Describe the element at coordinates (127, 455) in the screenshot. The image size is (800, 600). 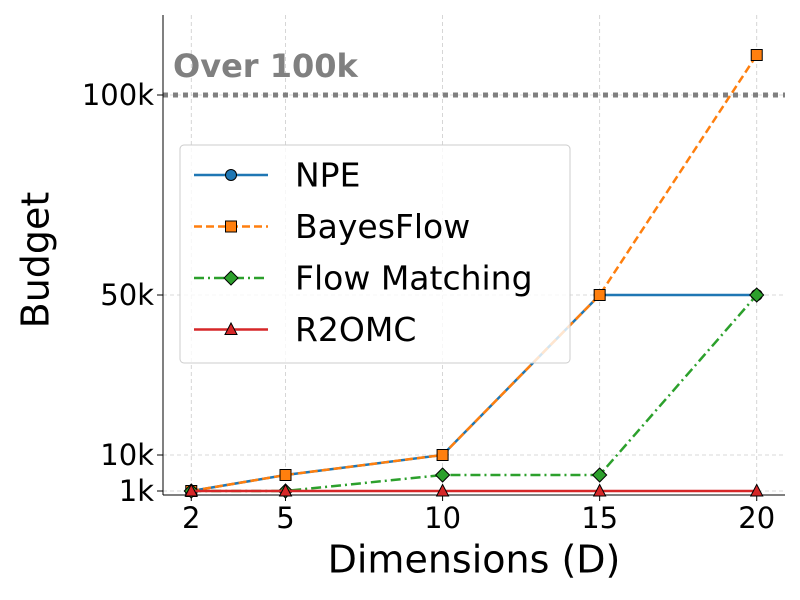
I see `y-tick-label: 10k` at that location.